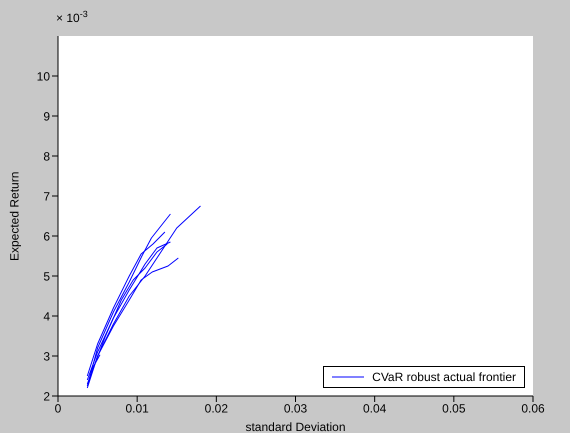  What do you see at coordinates (46, 236) in the screenshot?
I see `y-tick-label: 6` at bounding box center [46, 236].